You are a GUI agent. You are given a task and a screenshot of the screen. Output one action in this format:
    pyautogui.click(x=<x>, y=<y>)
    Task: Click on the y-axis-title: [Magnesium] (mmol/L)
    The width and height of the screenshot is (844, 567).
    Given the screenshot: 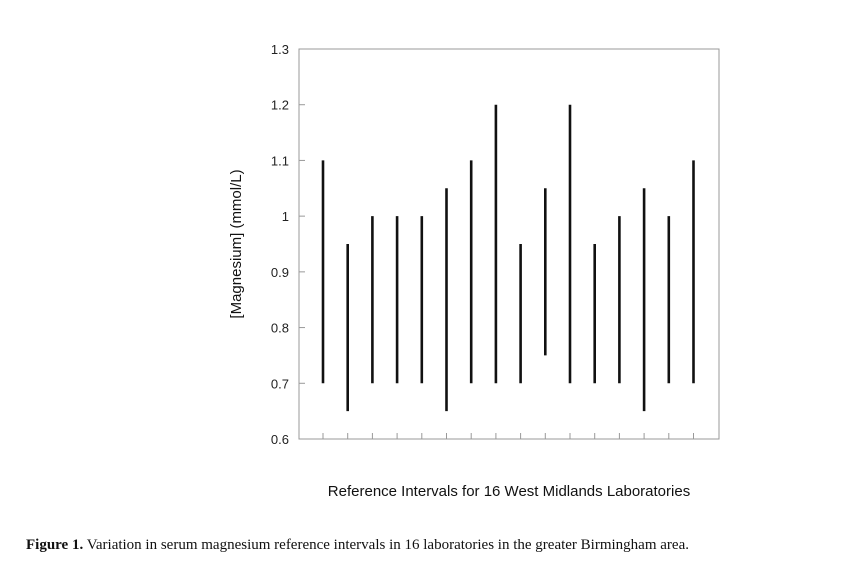 What is the action you would take?
    pyautogui.click(x=236, y=243)
    